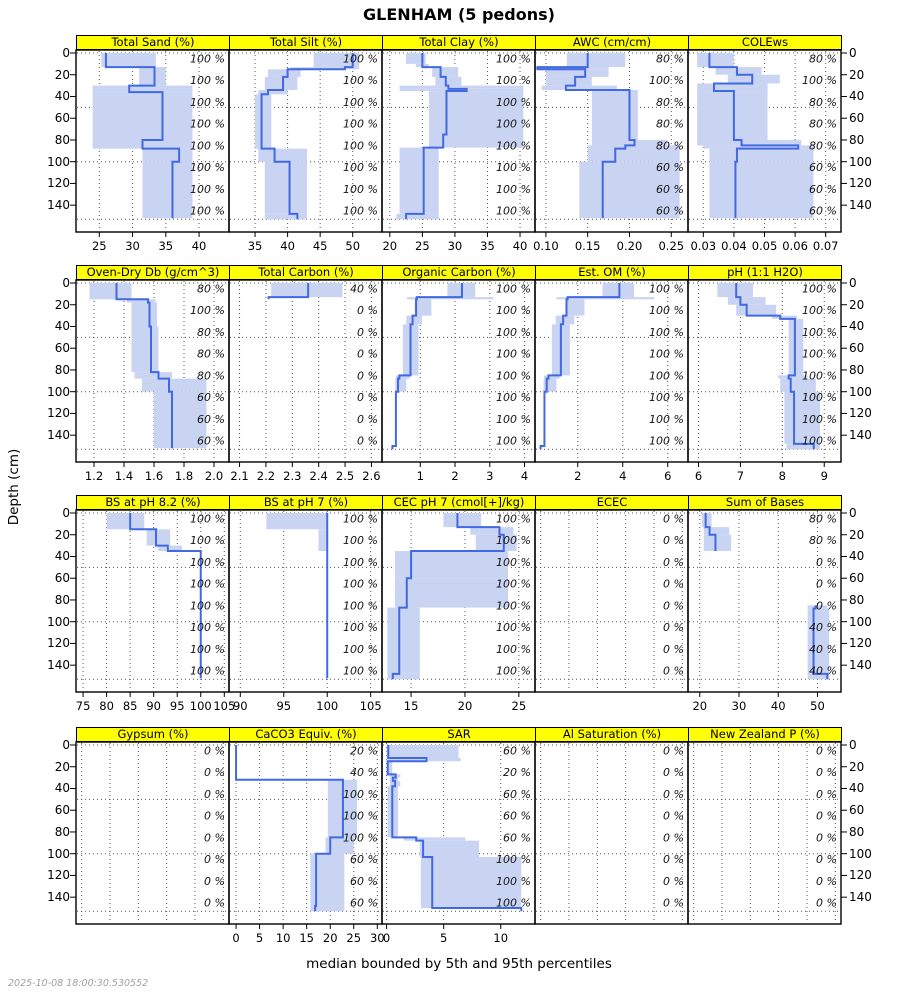 Image resolution: width=900 pixels, height=1000 pixels. Describe the element at coordinates (377, 938) in the screenshot. I see `svg-text: 30` at that location.